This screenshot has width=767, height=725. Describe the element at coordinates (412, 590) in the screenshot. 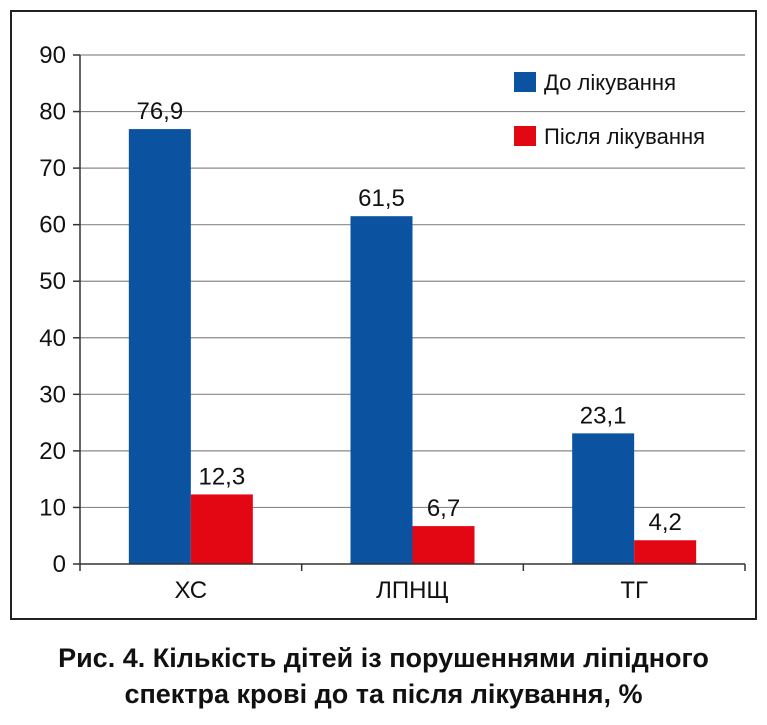

I see `x-tick-label: ЛПНЩ` at that location.